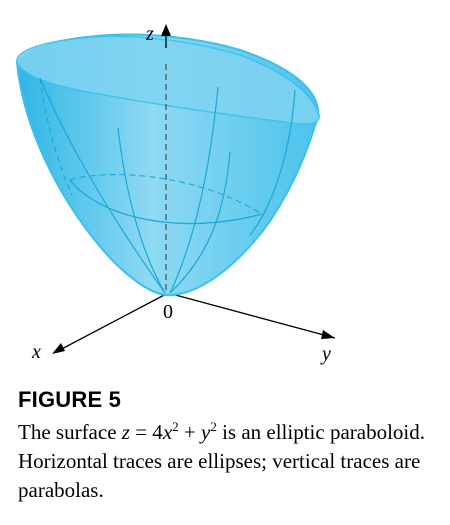 This screenshot has width=450, height=525. Describe the element at coordinates (70, 399) in the screenshot. I see `figure-title: FIGURE 5` at that location.